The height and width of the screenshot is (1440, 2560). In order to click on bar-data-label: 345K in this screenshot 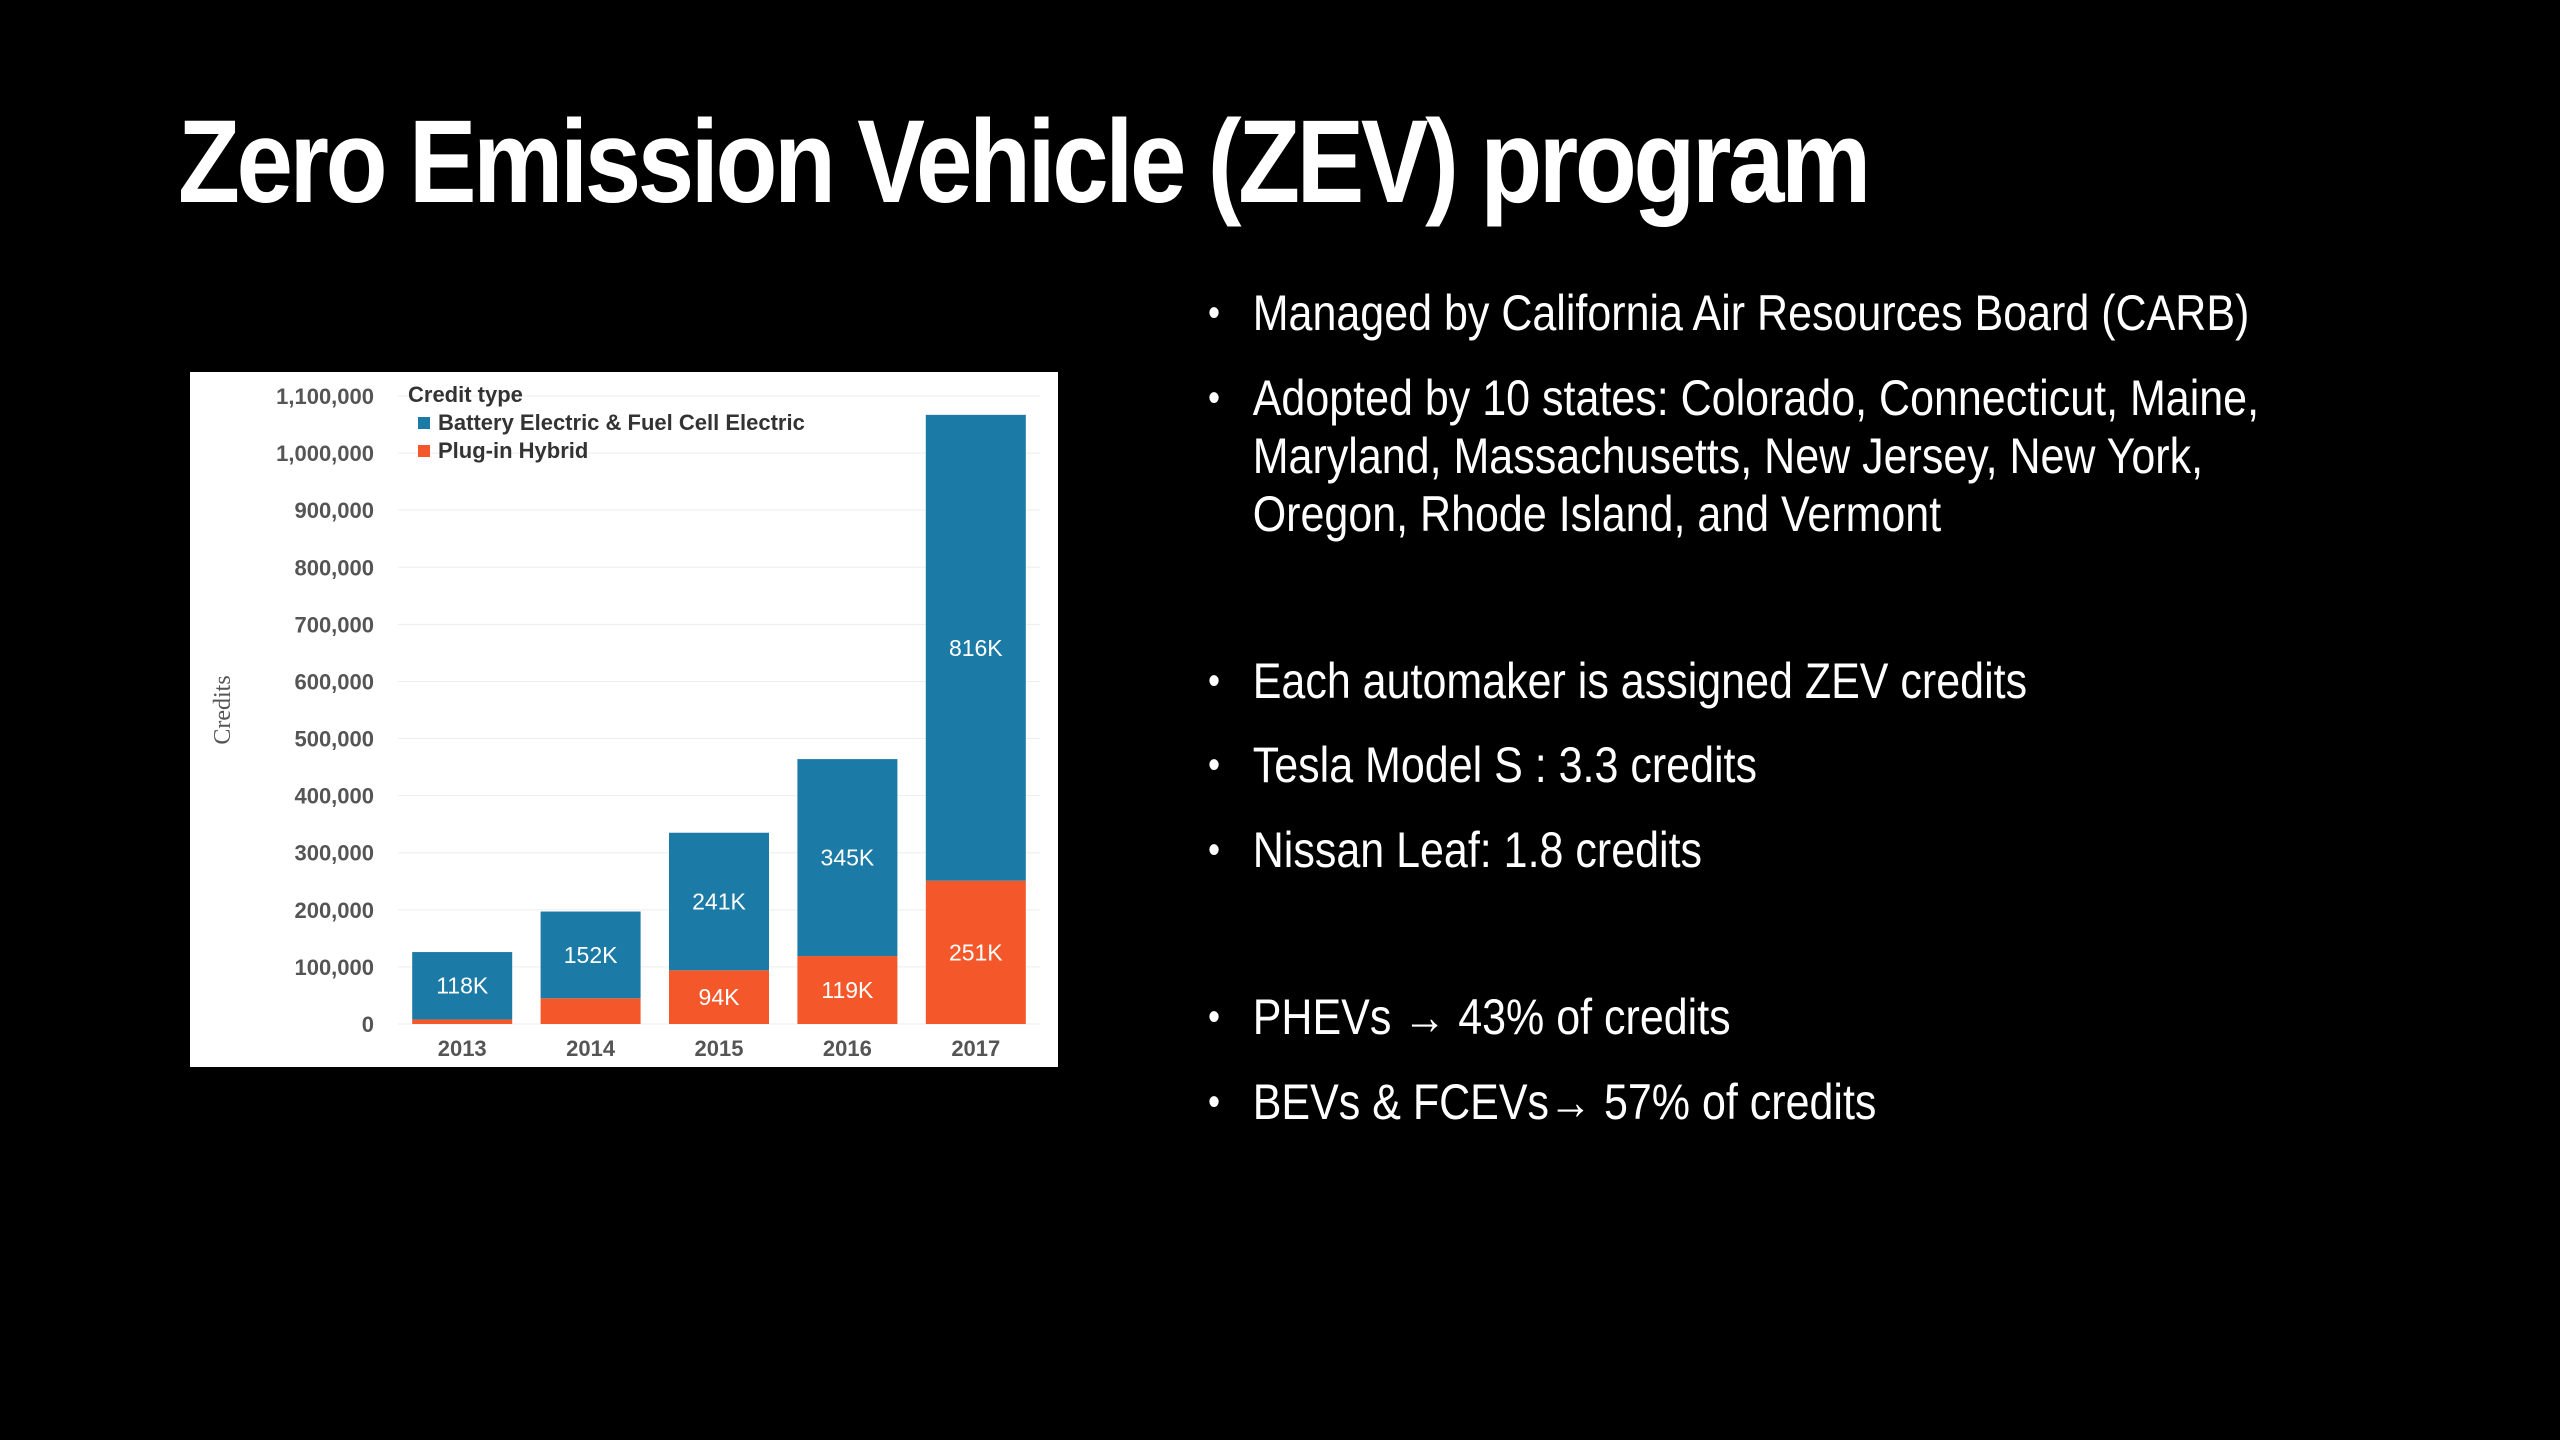, I will do `click(848, 858)`.